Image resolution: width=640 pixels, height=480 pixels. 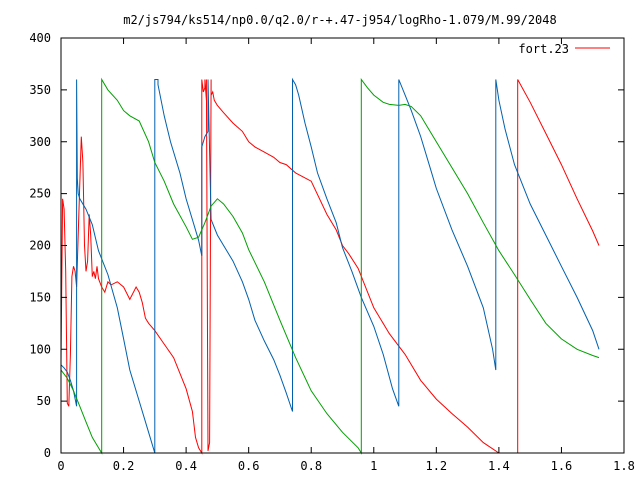 I want to click on x-tick-label: 0.6, so click(x=249, y=466).